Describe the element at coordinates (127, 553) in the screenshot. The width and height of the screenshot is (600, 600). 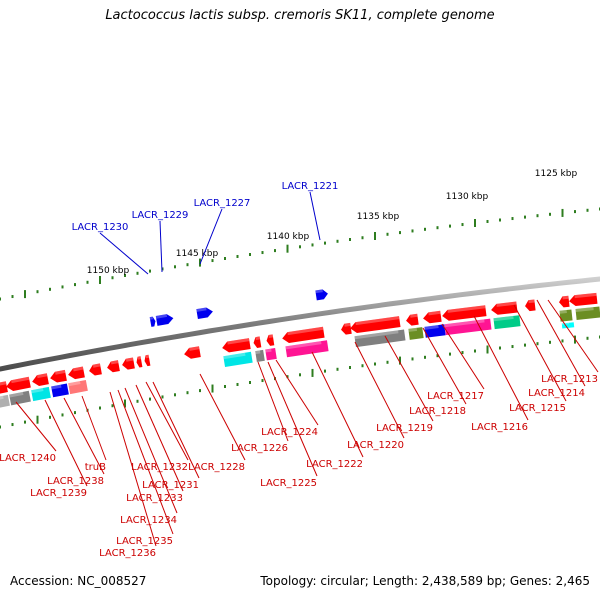
I see `label-LACR_1236: LACR_1236` at that location.